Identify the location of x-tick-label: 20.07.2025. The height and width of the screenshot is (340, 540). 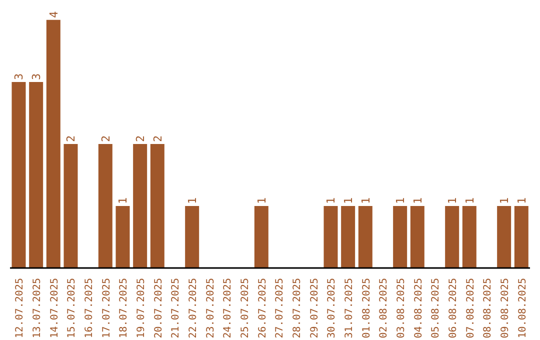
(158, 308).